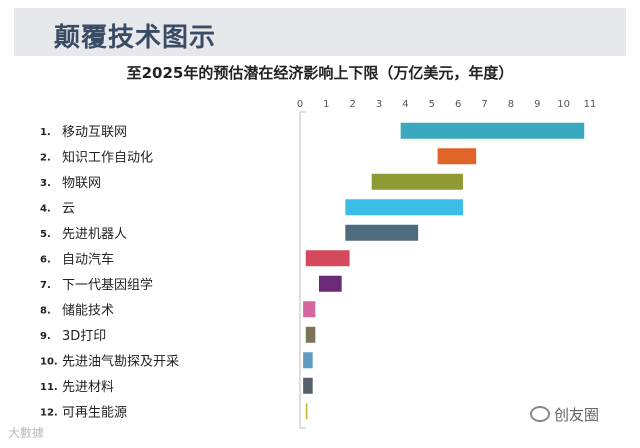  I want to click on title-banner: 颠覆技术图示, so click(320, 32).